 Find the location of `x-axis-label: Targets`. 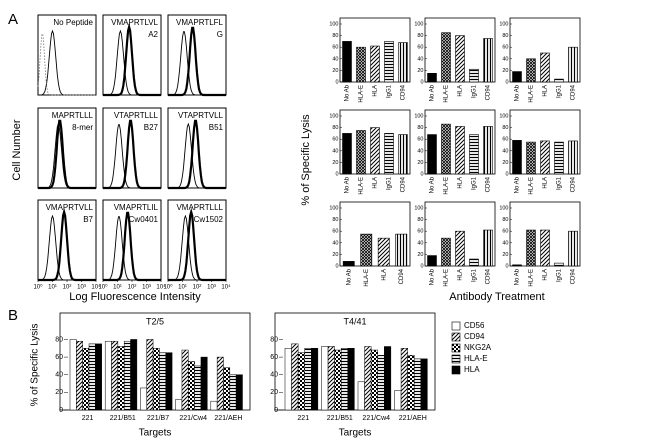

x-axis-label: Targets is located at coordinates (355, 433).